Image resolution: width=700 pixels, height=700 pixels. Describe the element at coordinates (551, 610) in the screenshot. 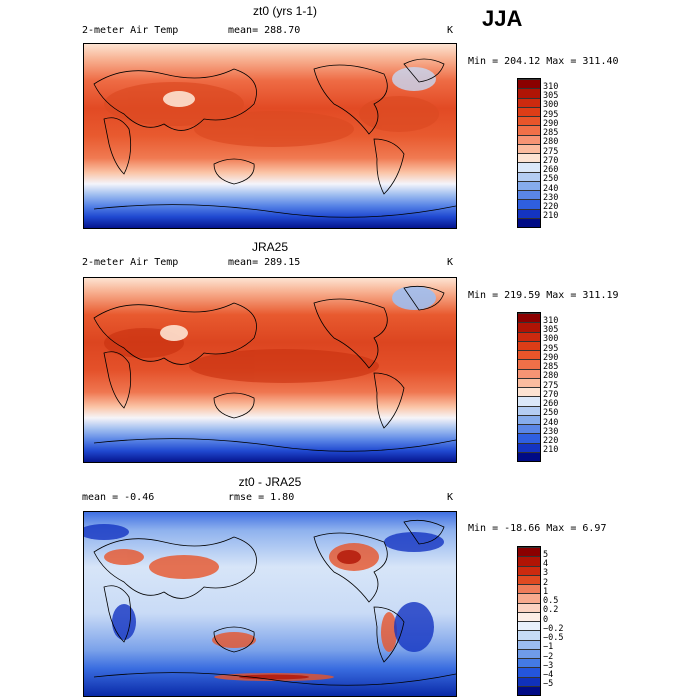

I see `colorbar-tick-label: 0.2` at that location.